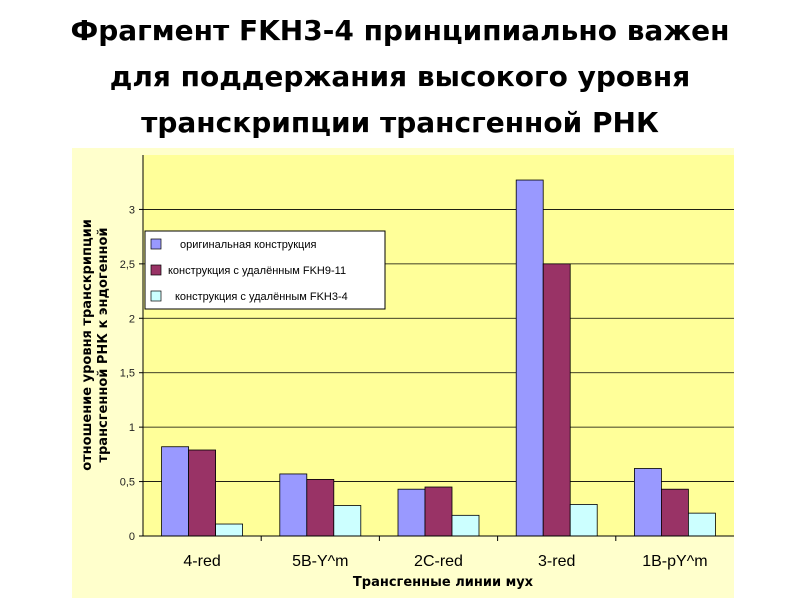 This screenshot has height=600, width=800. What do you see at coordinates (400, 122) in the screenshot?
I see `slide-title-line-3: транскрипции трансгенной РНК` at bounding box center [400, 122].